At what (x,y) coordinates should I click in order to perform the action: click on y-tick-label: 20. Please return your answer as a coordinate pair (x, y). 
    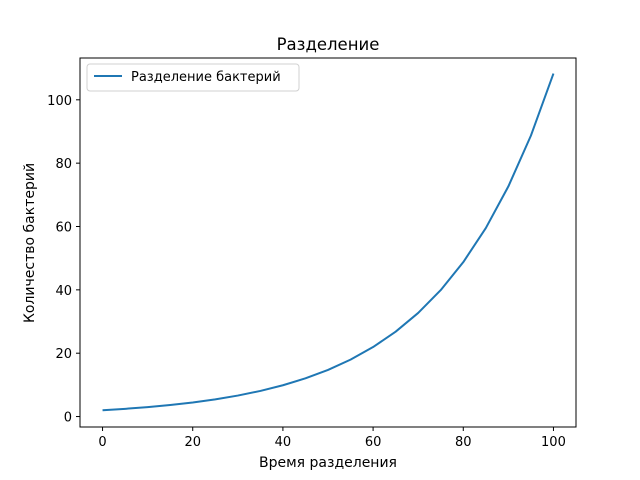
    Looking at the image, I should click on (63, 354).